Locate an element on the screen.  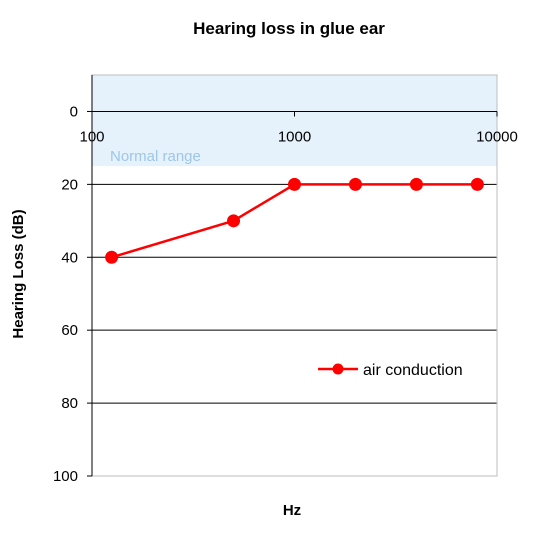
y-tick-label: 0 is located at coordinates (74, 111).